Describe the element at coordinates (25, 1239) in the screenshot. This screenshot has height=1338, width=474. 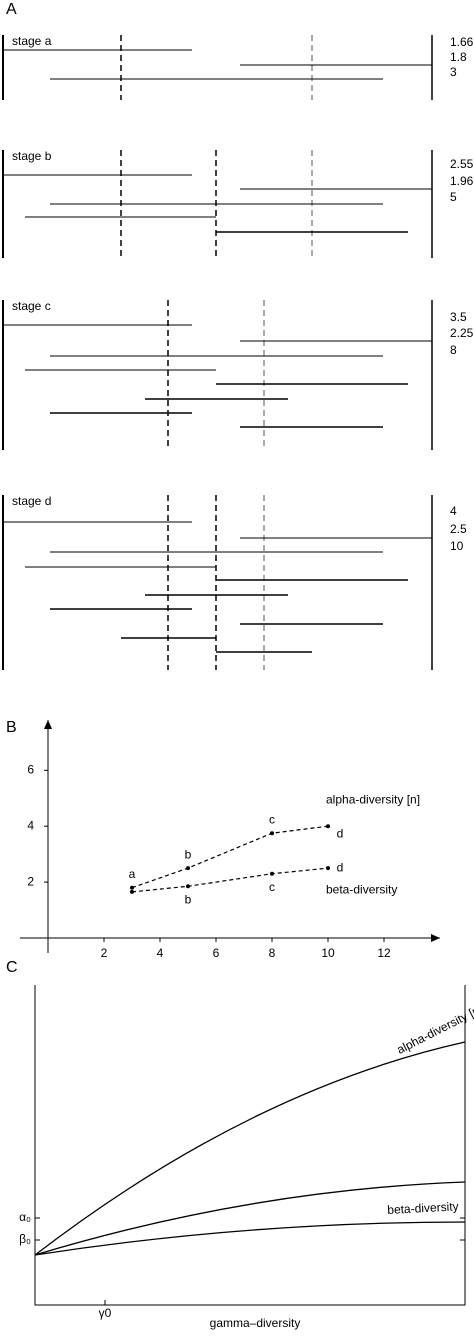
I see `tick-label: β₀` at that location.